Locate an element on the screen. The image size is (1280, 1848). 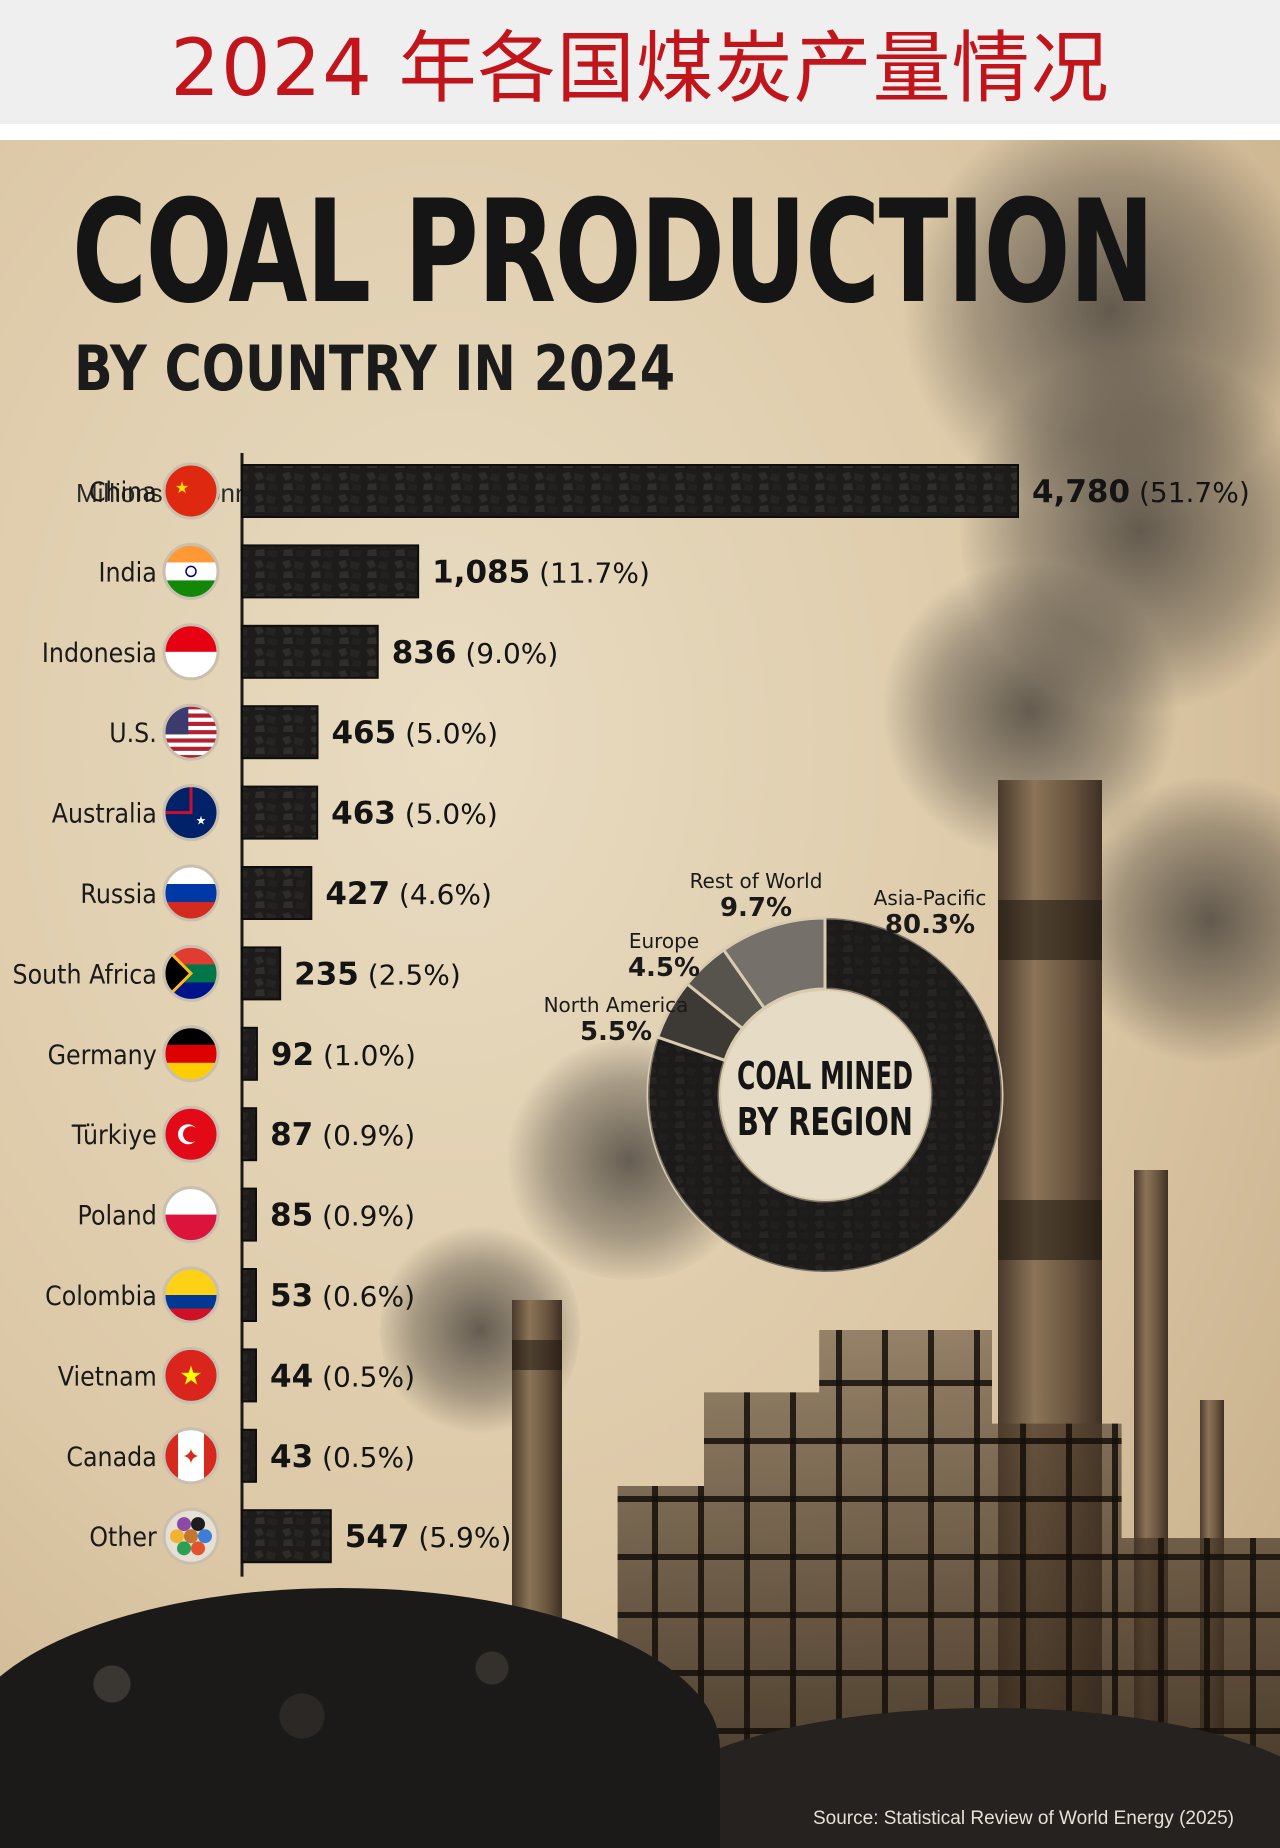
flag-australia-icon: ★ is located at coordinates (191, 813).